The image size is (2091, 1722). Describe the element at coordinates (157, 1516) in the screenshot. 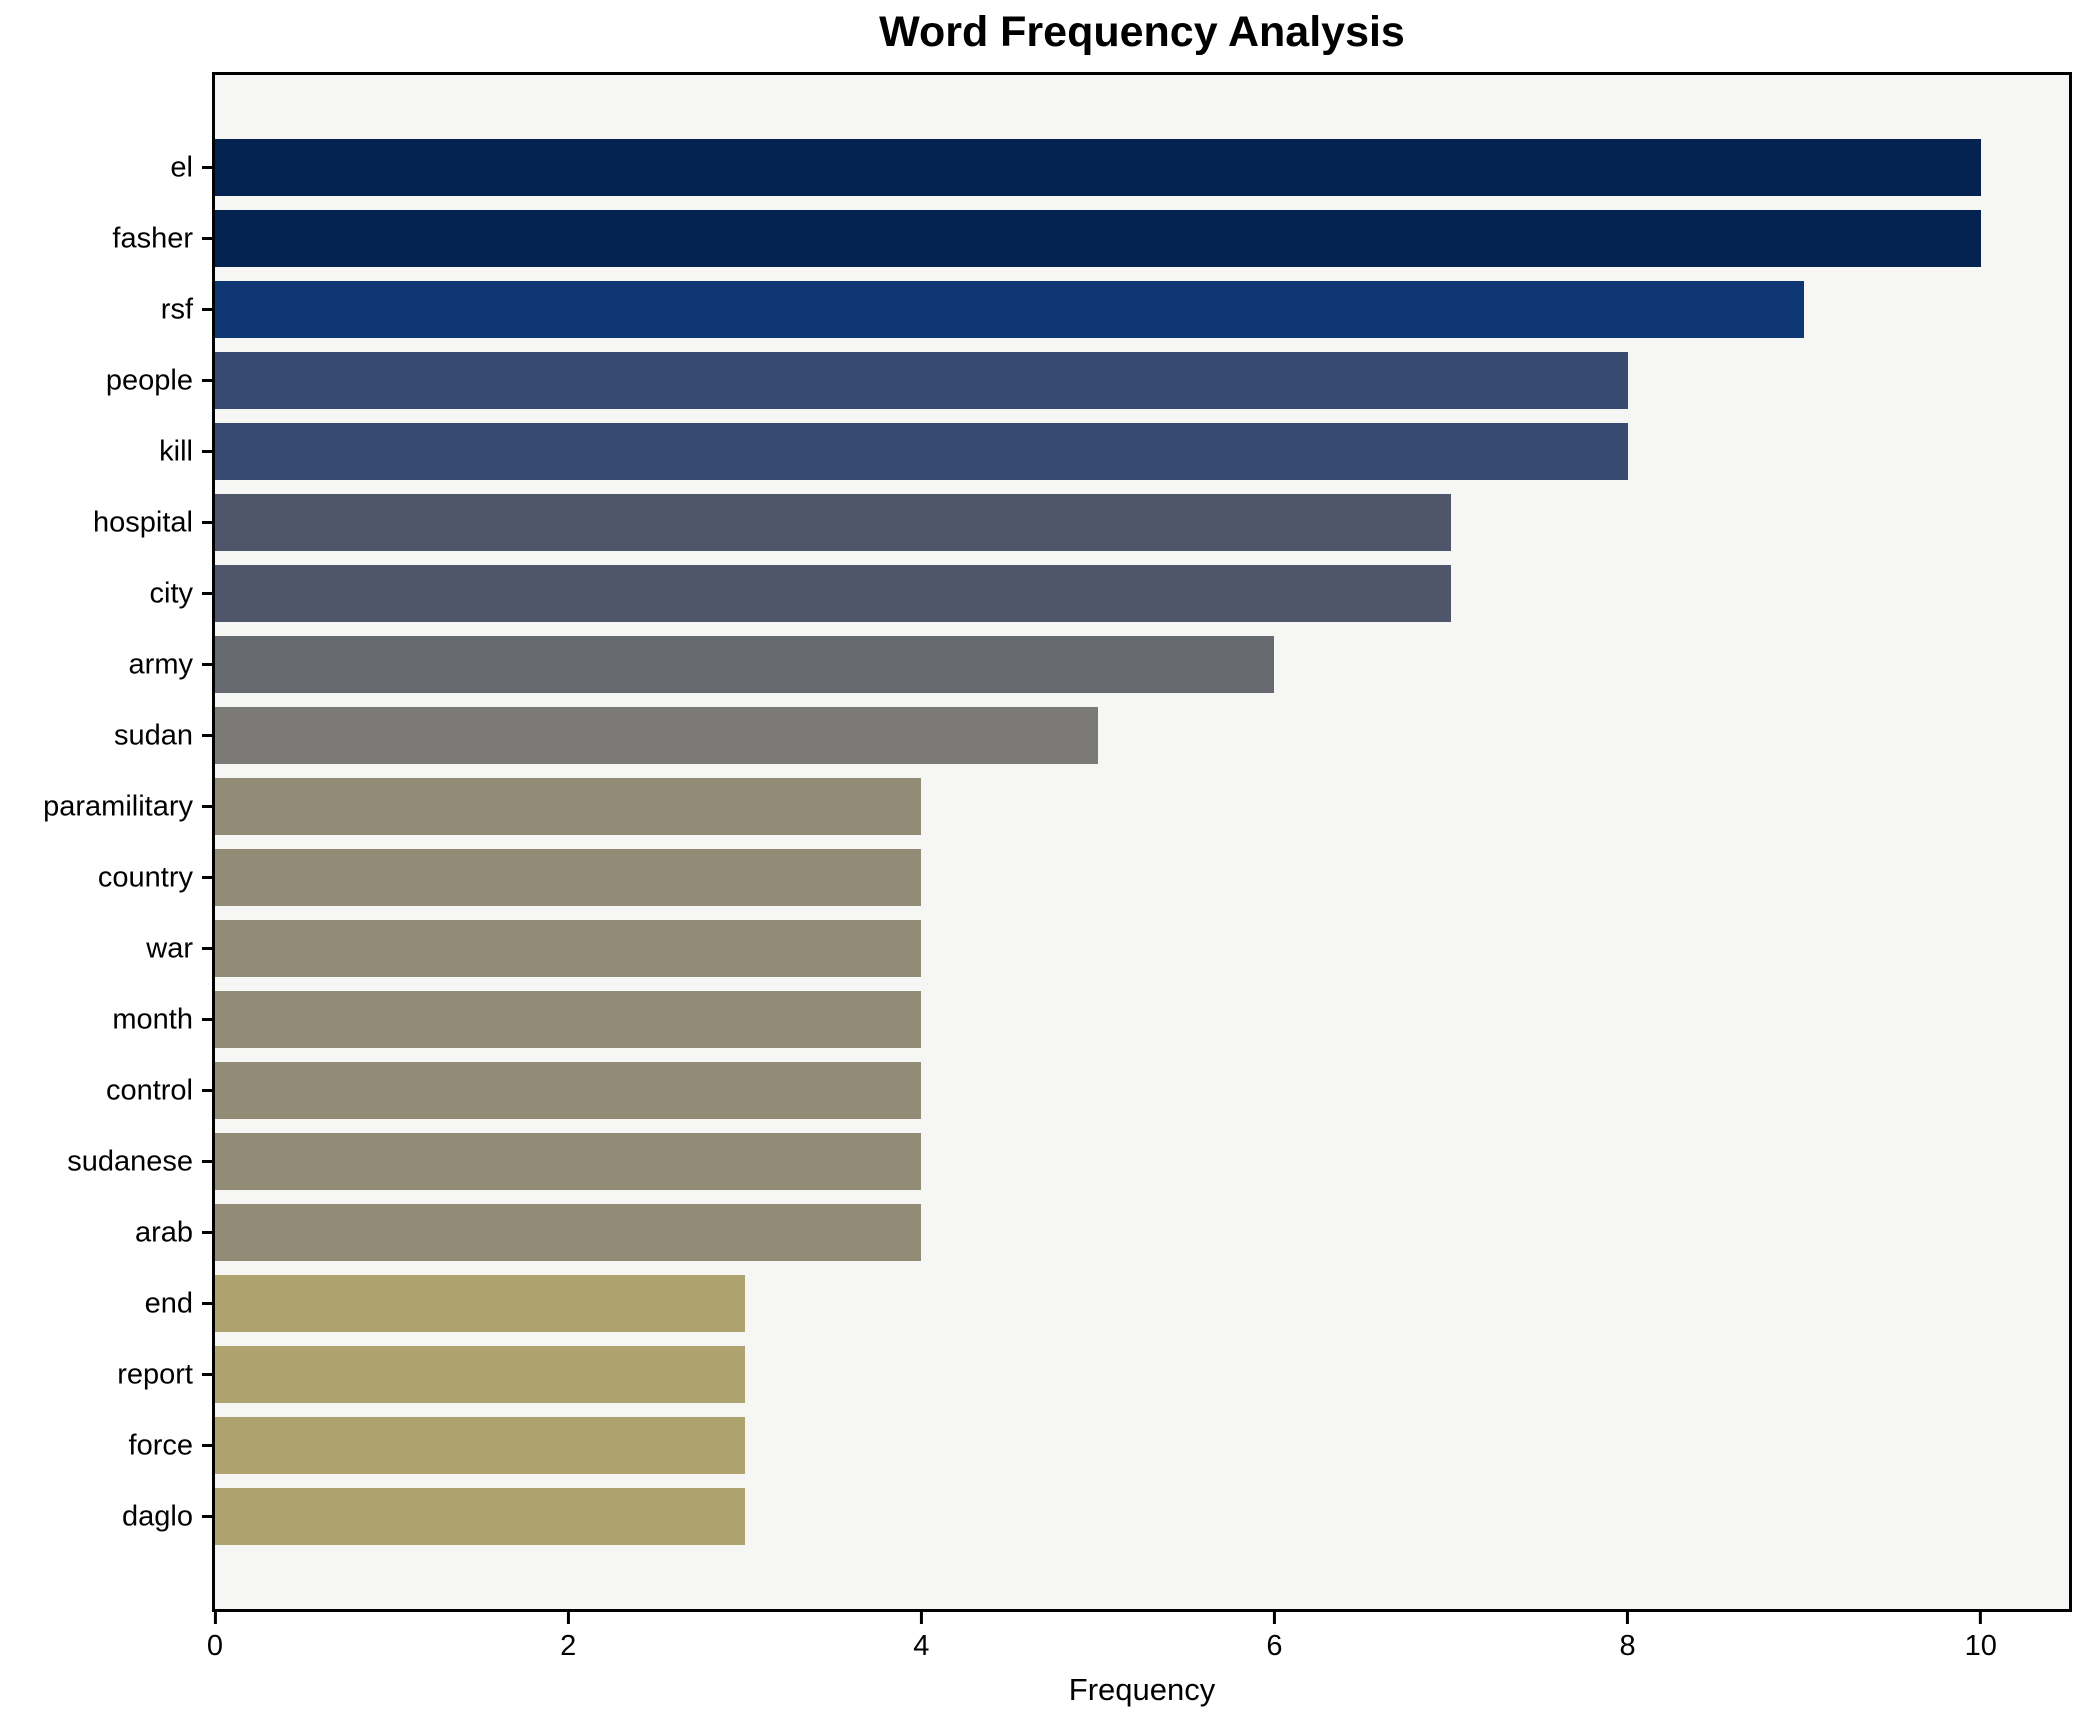

I see `y-axis-category-label: daglo` at that location.